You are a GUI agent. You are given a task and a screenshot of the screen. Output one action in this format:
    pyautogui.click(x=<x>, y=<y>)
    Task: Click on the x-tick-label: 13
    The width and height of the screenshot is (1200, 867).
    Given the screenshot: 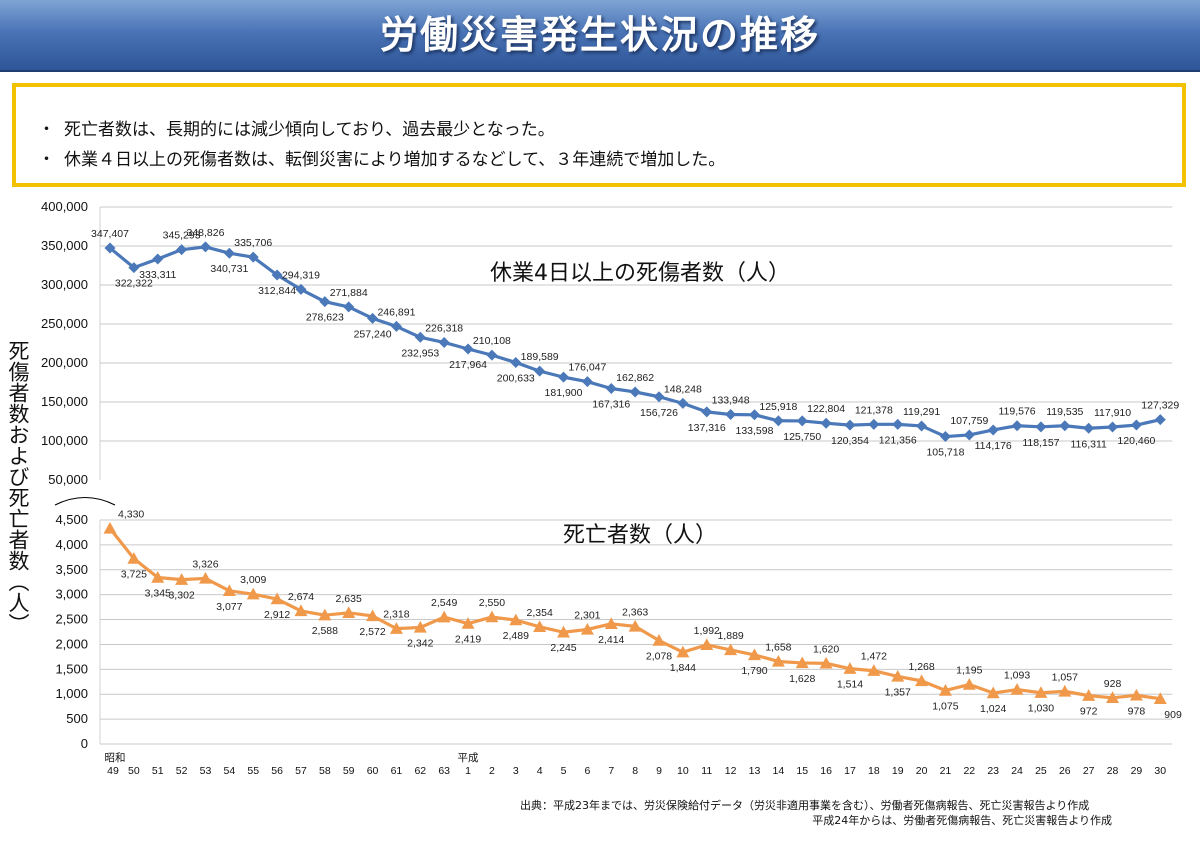 What is the action you would take?
    pyautogui.click(x=755, y=771)
    